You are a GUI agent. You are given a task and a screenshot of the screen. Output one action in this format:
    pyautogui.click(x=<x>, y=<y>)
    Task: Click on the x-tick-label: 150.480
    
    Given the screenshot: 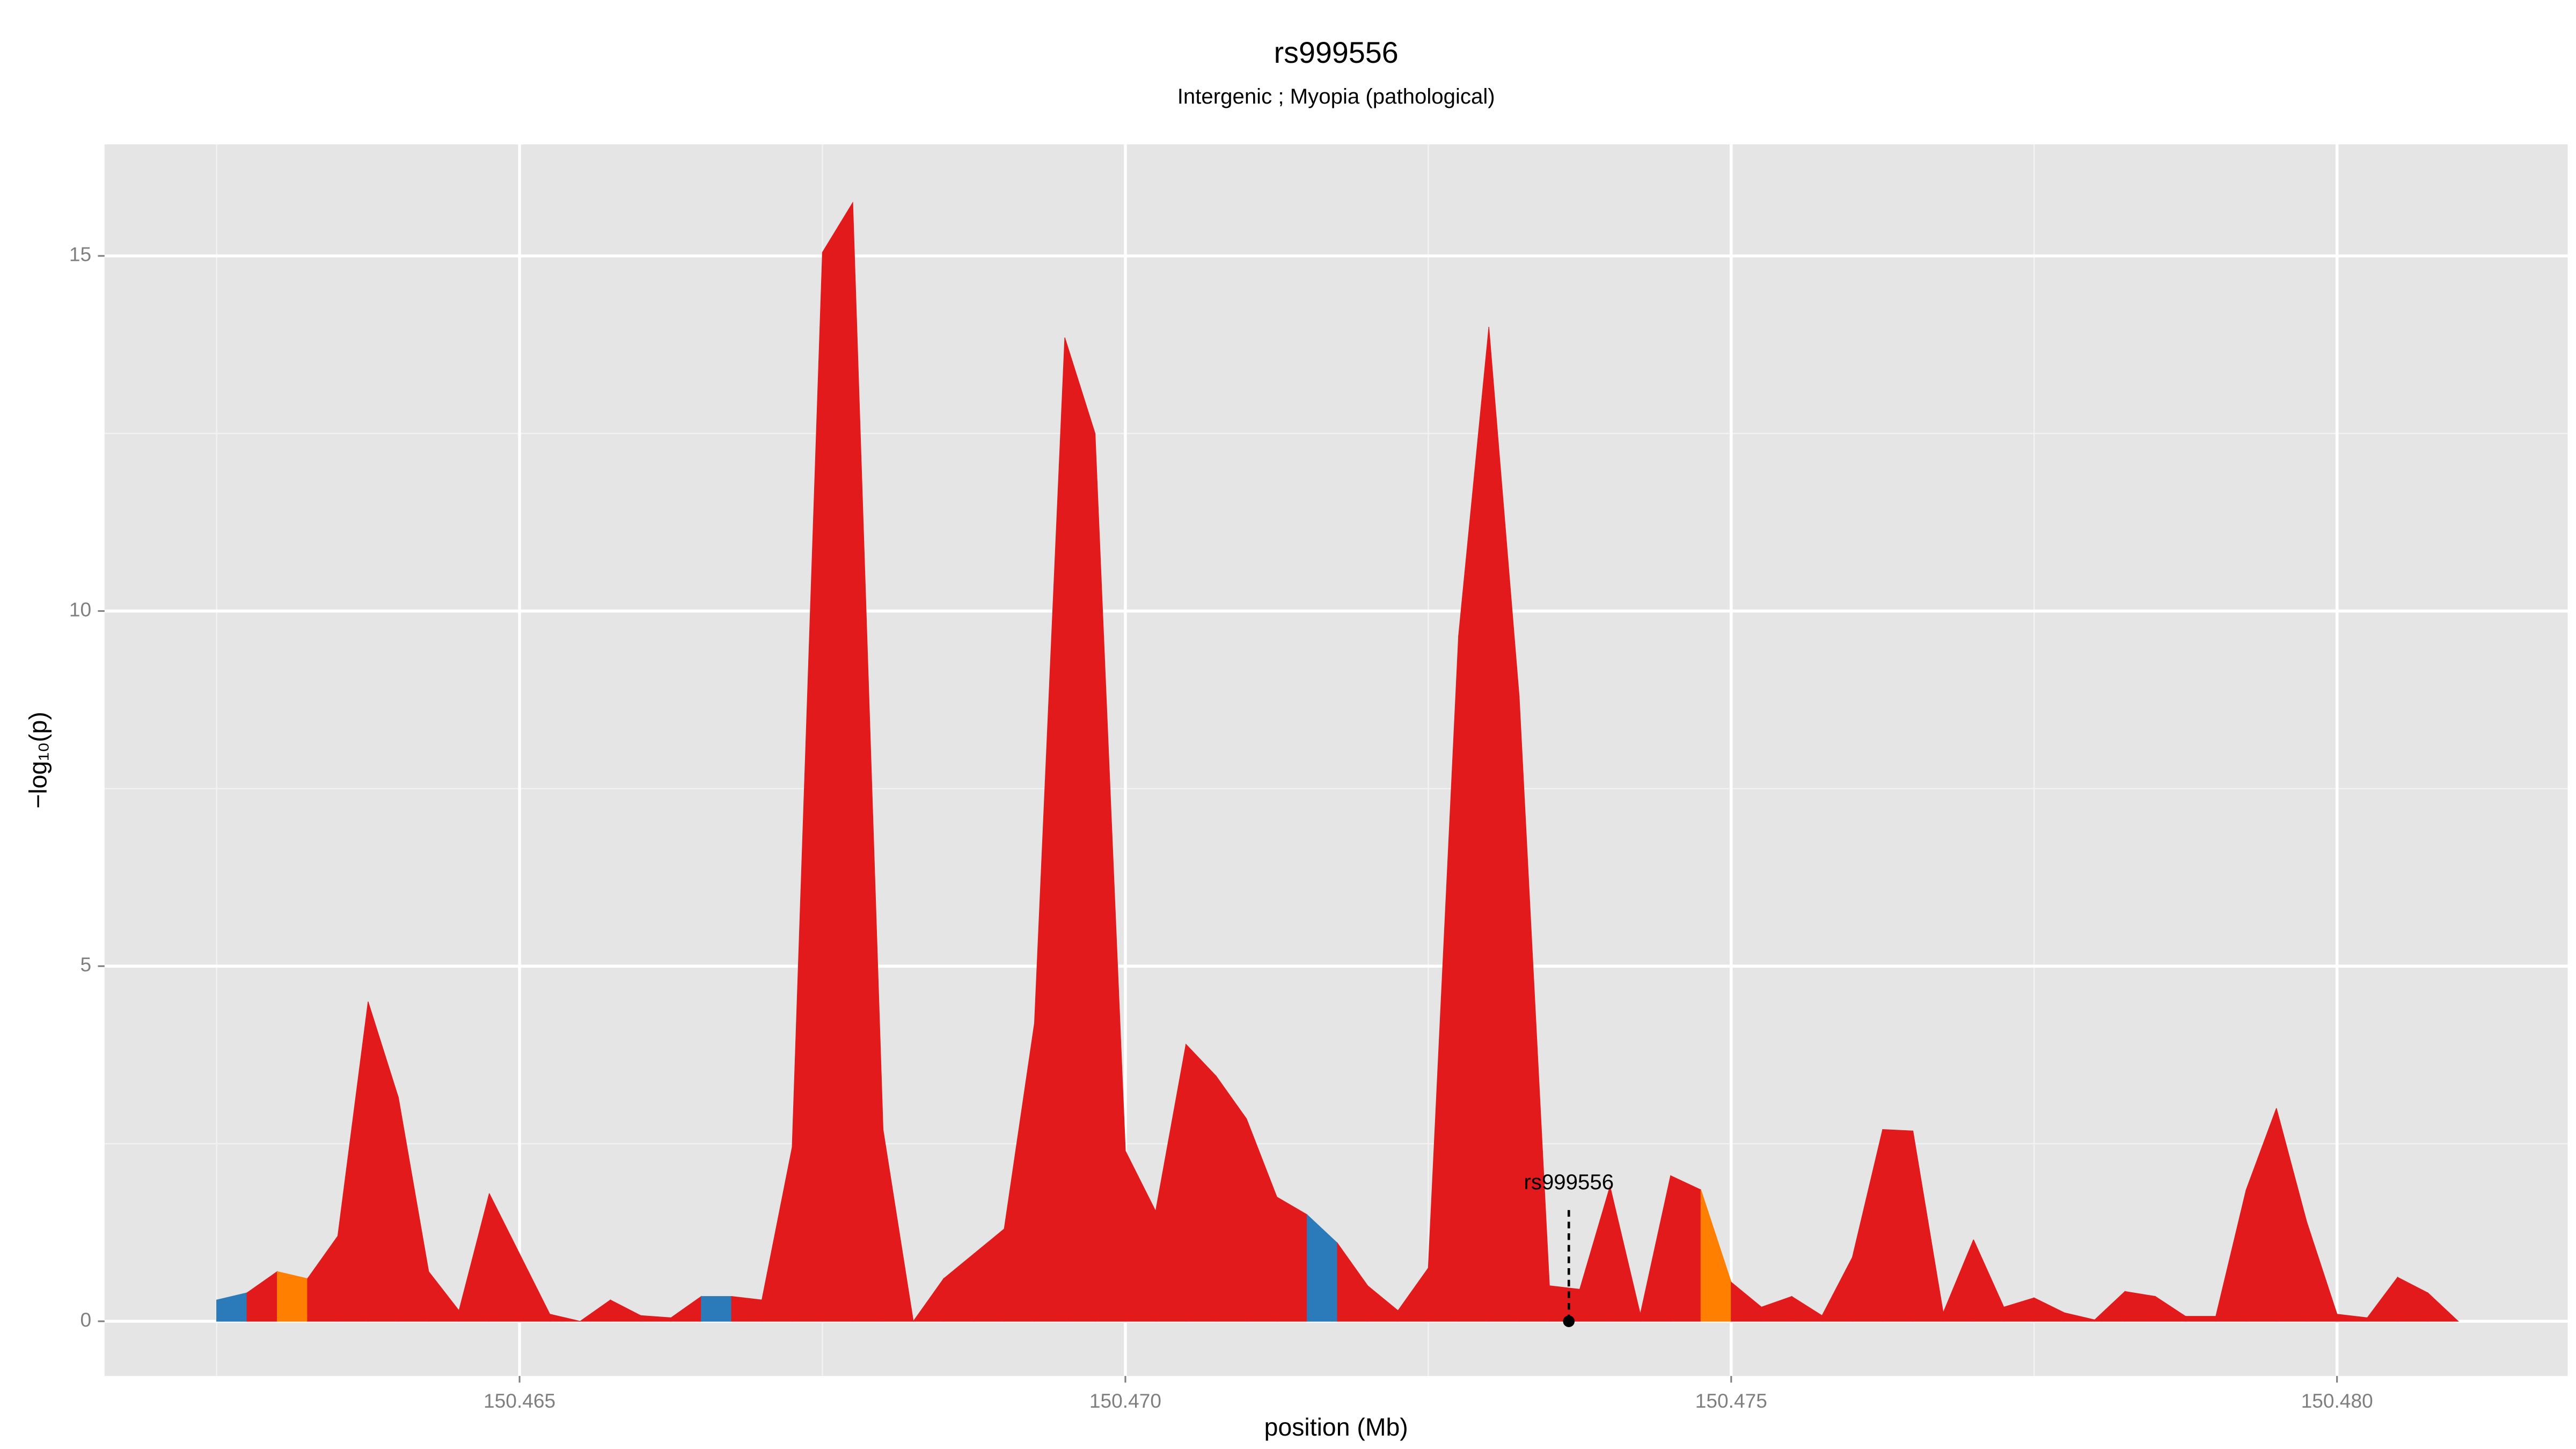 What is the action you would take?
    pyautogui.click(x=2337, y=1400)
    